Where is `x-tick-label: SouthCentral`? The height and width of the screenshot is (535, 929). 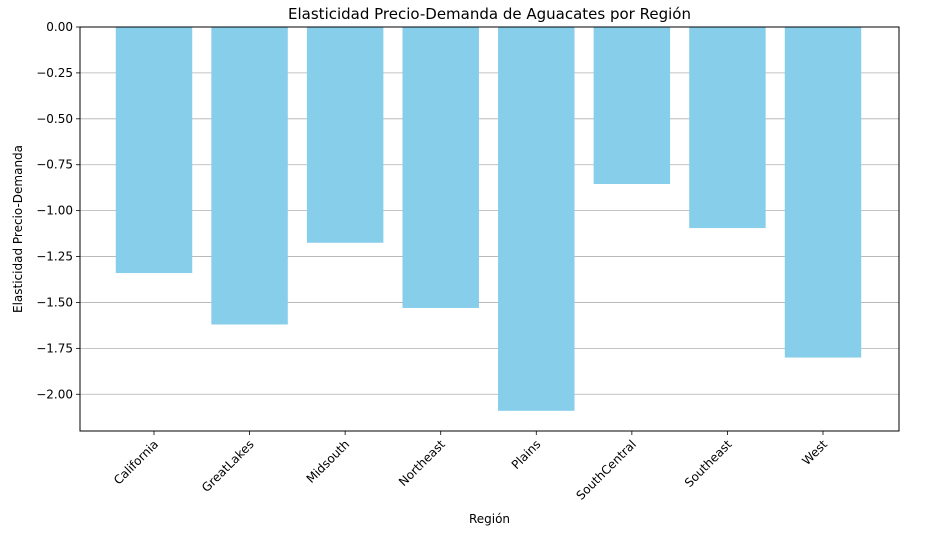
x-tick-label: SouthCentral is located at coordinates (606, 469).